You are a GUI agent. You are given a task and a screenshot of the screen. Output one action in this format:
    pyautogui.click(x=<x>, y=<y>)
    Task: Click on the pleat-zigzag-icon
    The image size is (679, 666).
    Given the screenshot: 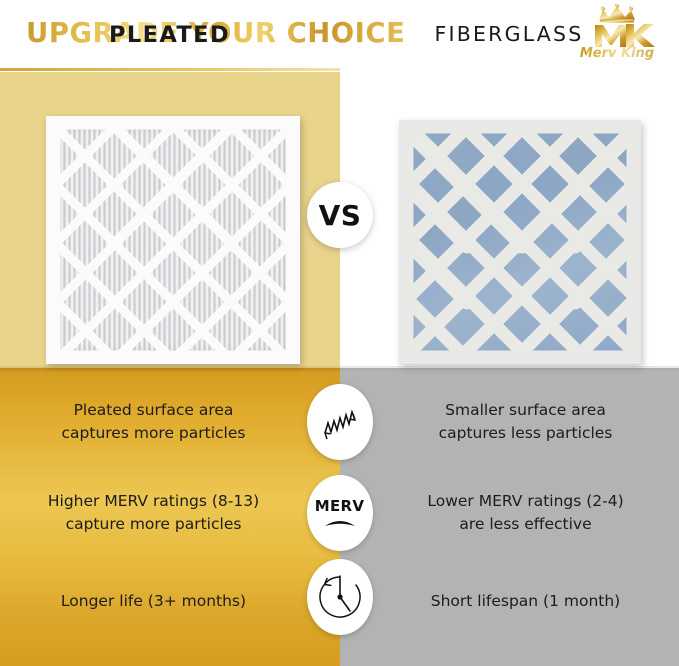 What is the action you would take?
    pyautogui.click(x=339, y=422)
    